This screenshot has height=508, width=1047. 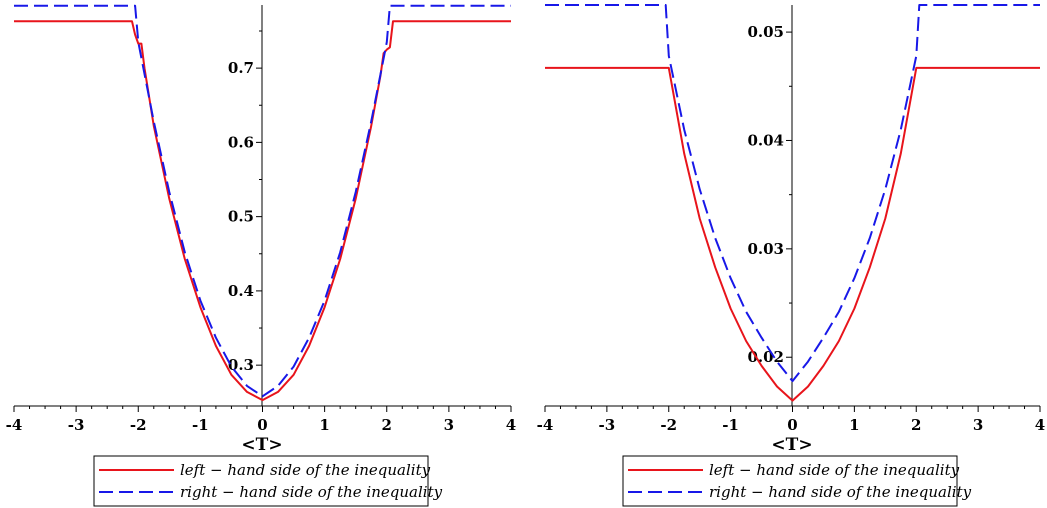 What do you see at coordinates (241, 365) in the screenshot?
I see `y-tick-label: 0.3` at bounding box center [241, 365].